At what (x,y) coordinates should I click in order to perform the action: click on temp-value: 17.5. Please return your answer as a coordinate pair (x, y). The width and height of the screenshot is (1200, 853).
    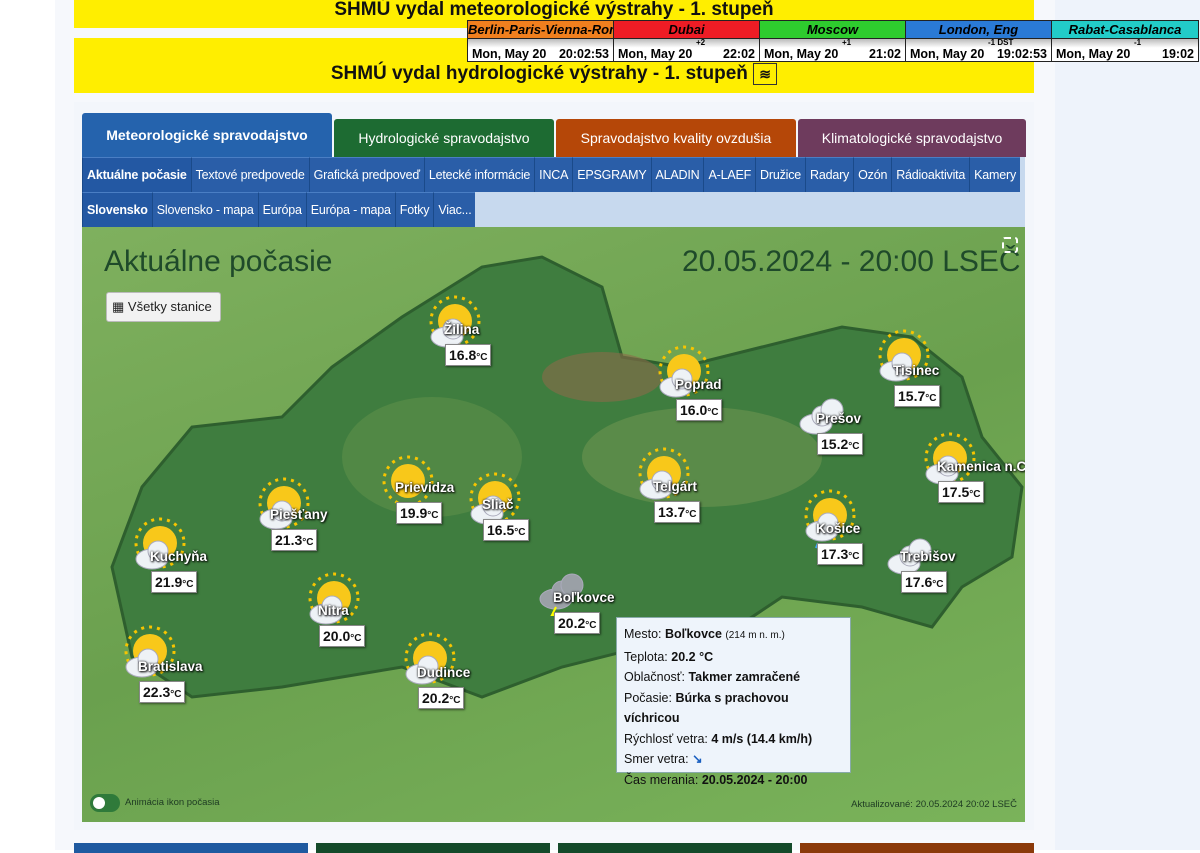
    Looking at the image, I should click on (956, 492).